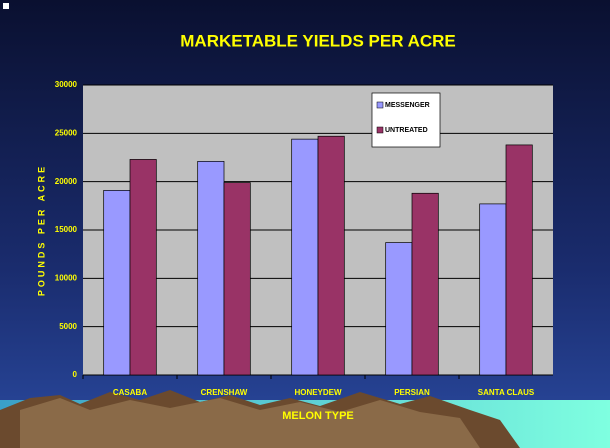 This screenshot has height=448, width=610. Describe the element at coordinates (66, 84) in the screenshot. I see `y-tick-label: 30000` at that location.